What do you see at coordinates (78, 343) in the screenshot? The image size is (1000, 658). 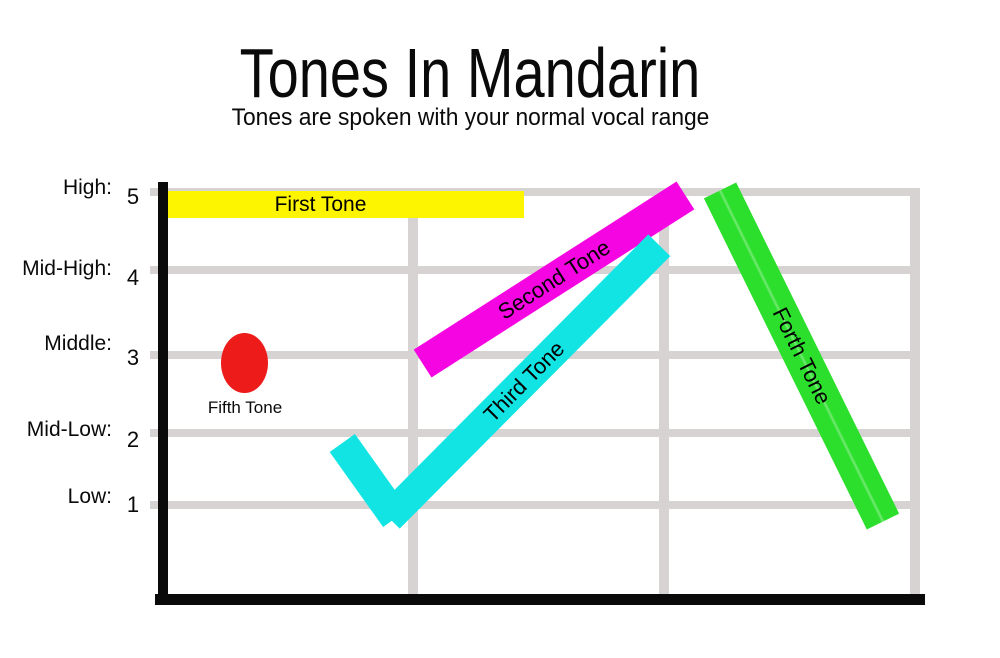 I see `y-label-middle: Middle:` at bounding box center [78, 343].